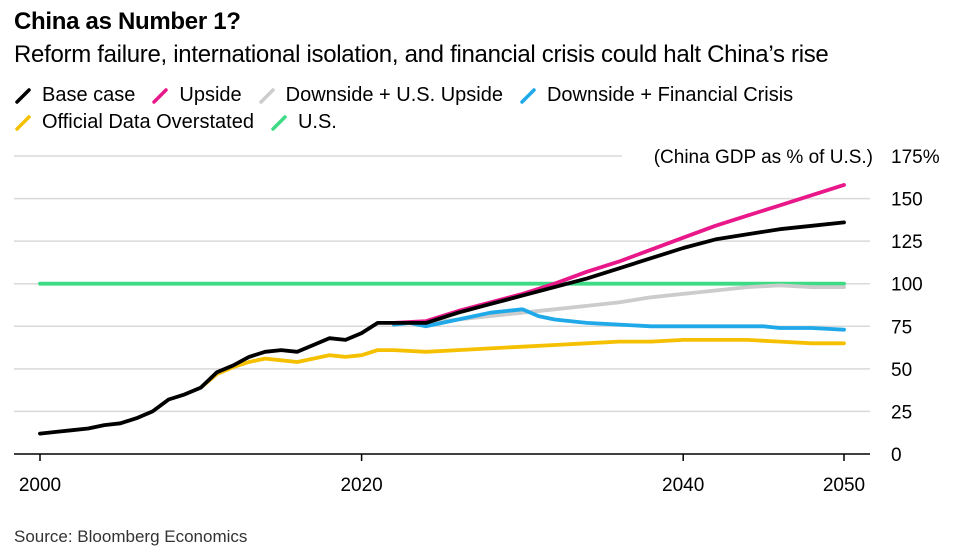 The image size is (966, 547). Describe the element at coordinates (89, 95) in the screenshot. I see `legend-label-base-case: Base case` at that location.